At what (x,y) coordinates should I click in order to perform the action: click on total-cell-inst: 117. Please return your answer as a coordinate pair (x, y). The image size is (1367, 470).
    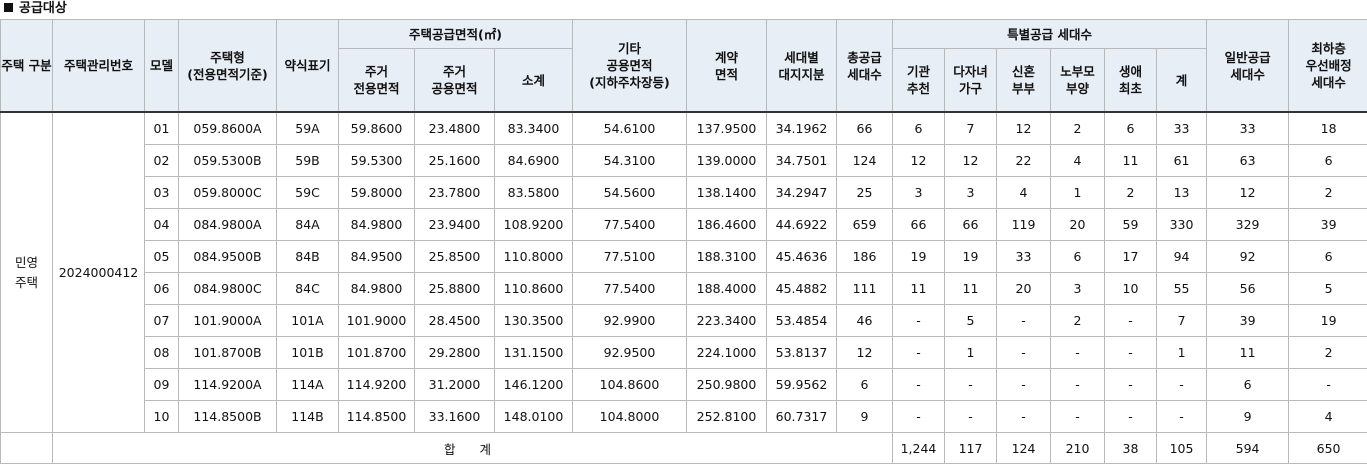
    Looking at the image, I should click on (970, 448).